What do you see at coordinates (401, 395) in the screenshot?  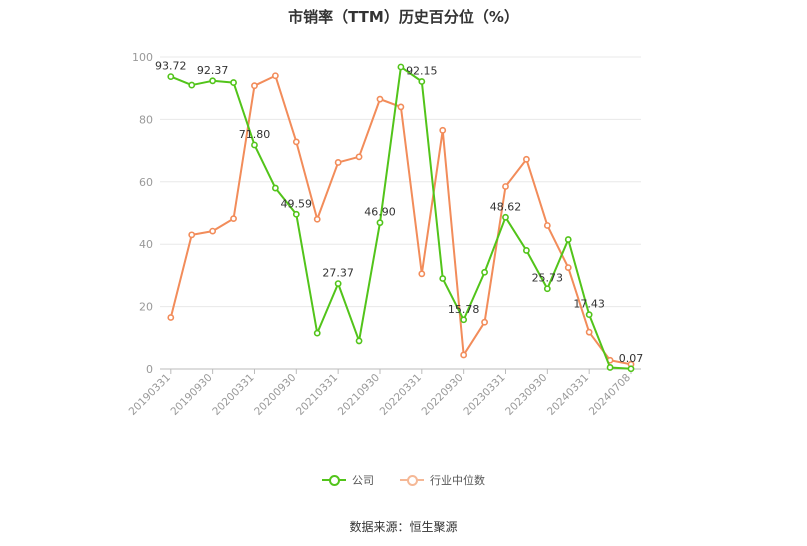 I see `x-tick-label: 20220331` at bounding box center [401, 395].